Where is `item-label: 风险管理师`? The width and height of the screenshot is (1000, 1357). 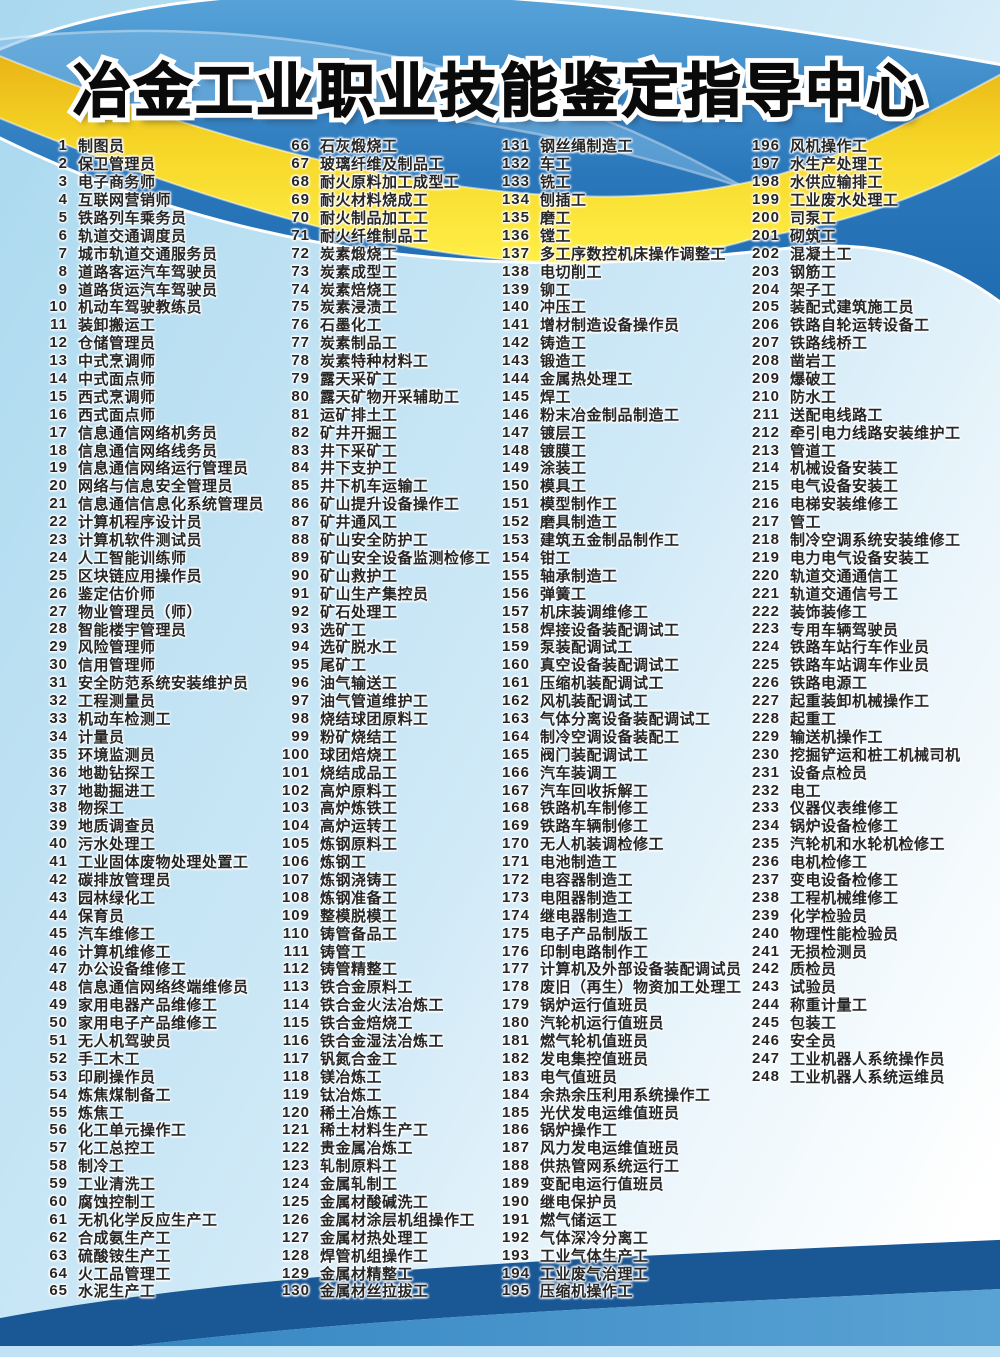 item-label: 风险管理师 is located at coordinates (117, 648).